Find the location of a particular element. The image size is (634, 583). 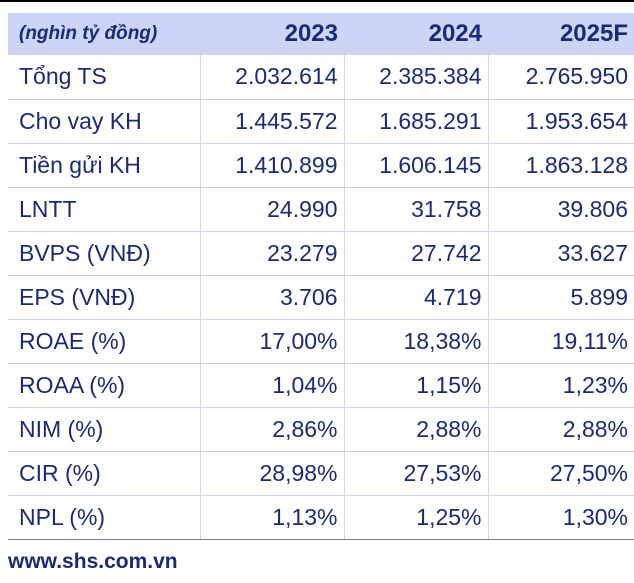

table-row: EPS (VNĐ) 3.706 4.719 5.899 is located at coordinates (321, 297).